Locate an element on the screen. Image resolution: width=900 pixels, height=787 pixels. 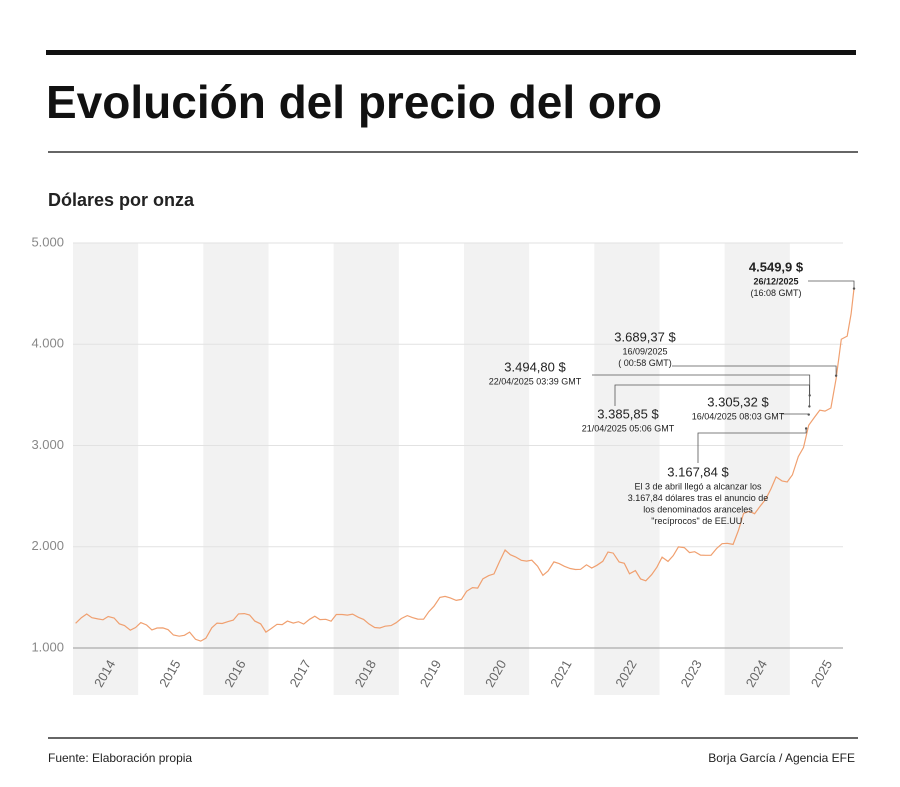
x-tick-label: 2019 is located at coordinates (430, 673).